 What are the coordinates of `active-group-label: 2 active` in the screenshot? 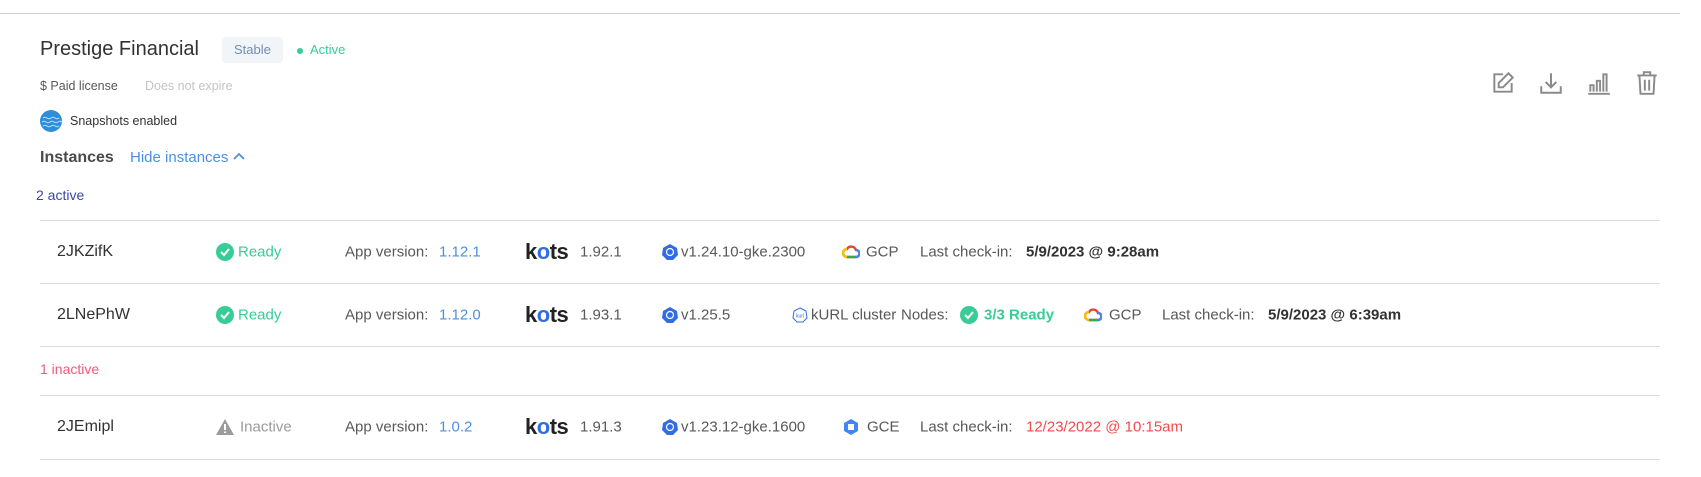 It's located at (60, 195).